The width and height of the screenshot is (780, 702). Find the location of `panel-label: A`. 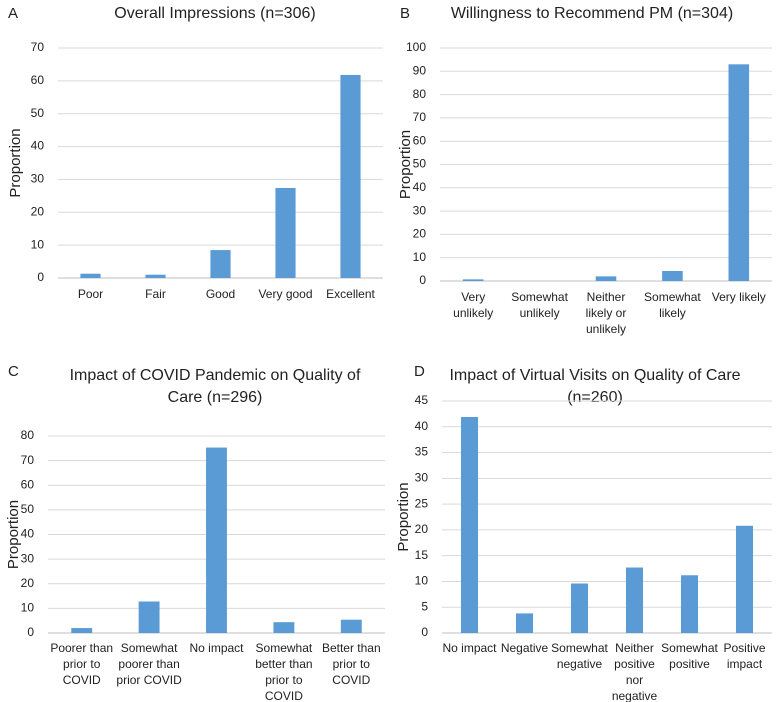

panel-label: A is located at coordinates (13, 13).